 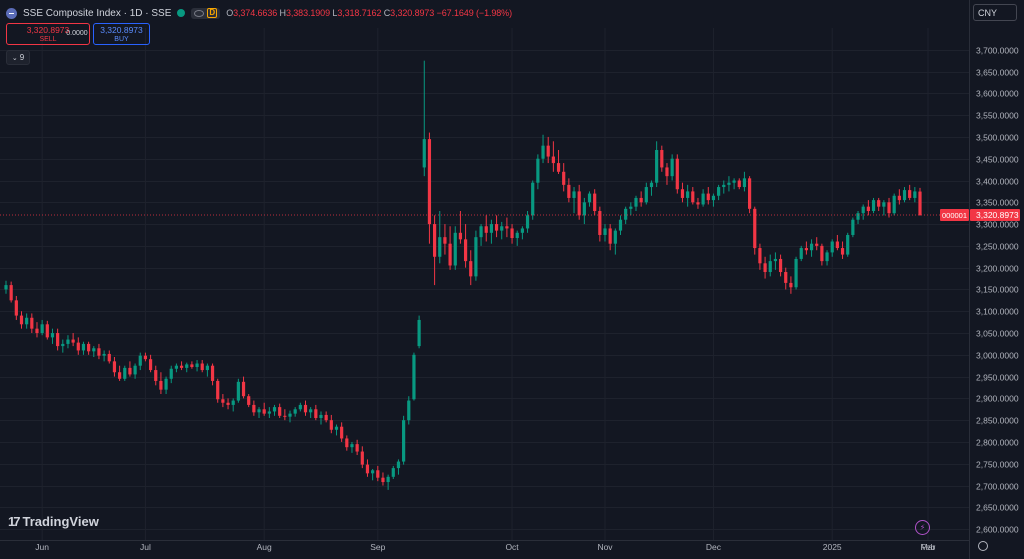 I want to click on lightning-icon: ⚡, so click(x=922, y=527).